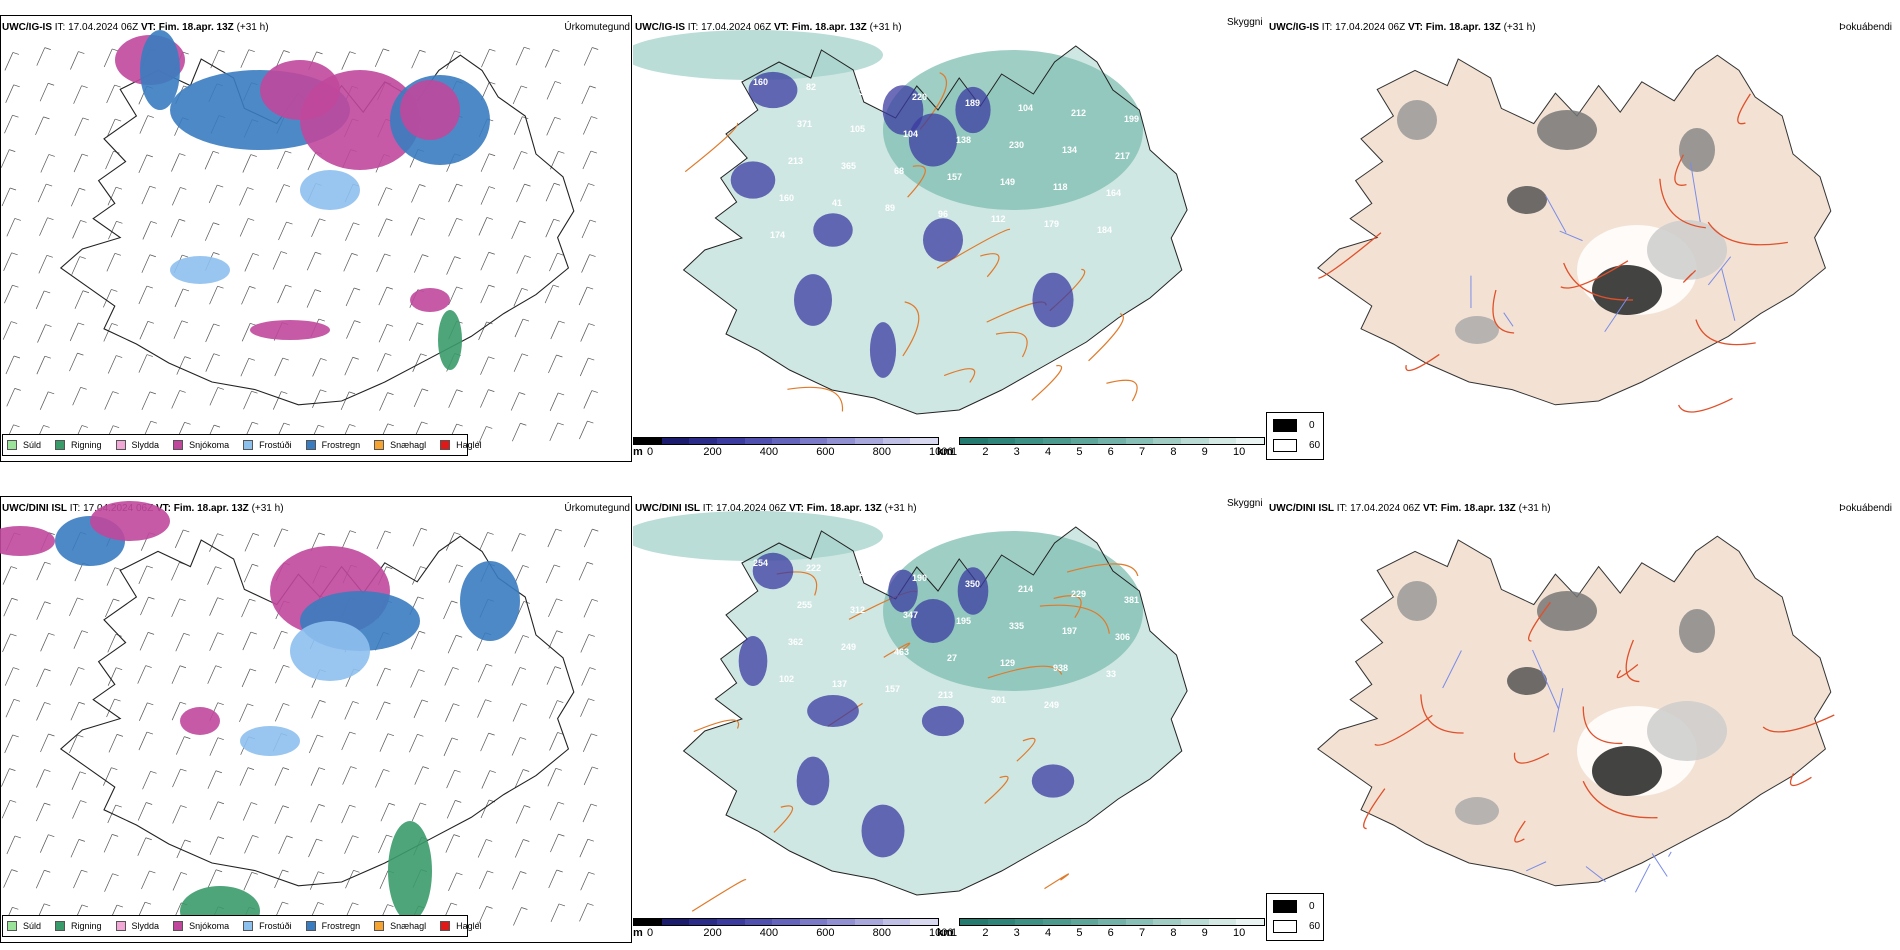 The width and height of the screenshot is (1900, 950). I want to click on it-value: 17.04.2024 06Z, so click(1370, 27).